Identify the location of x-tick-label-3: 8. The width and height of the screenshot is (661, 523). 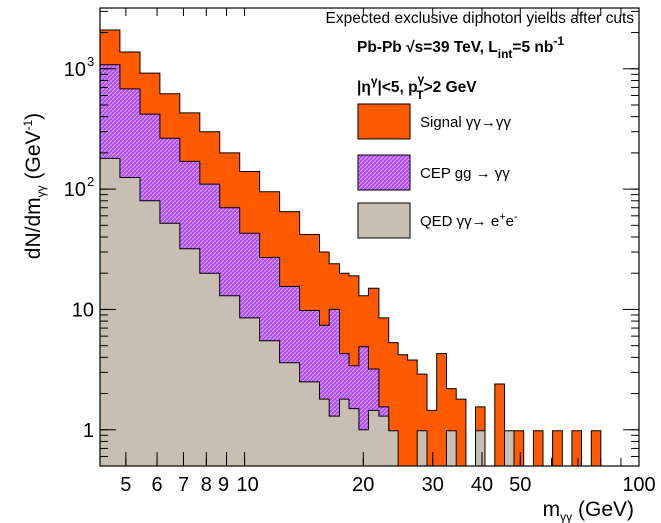
(206, 485).